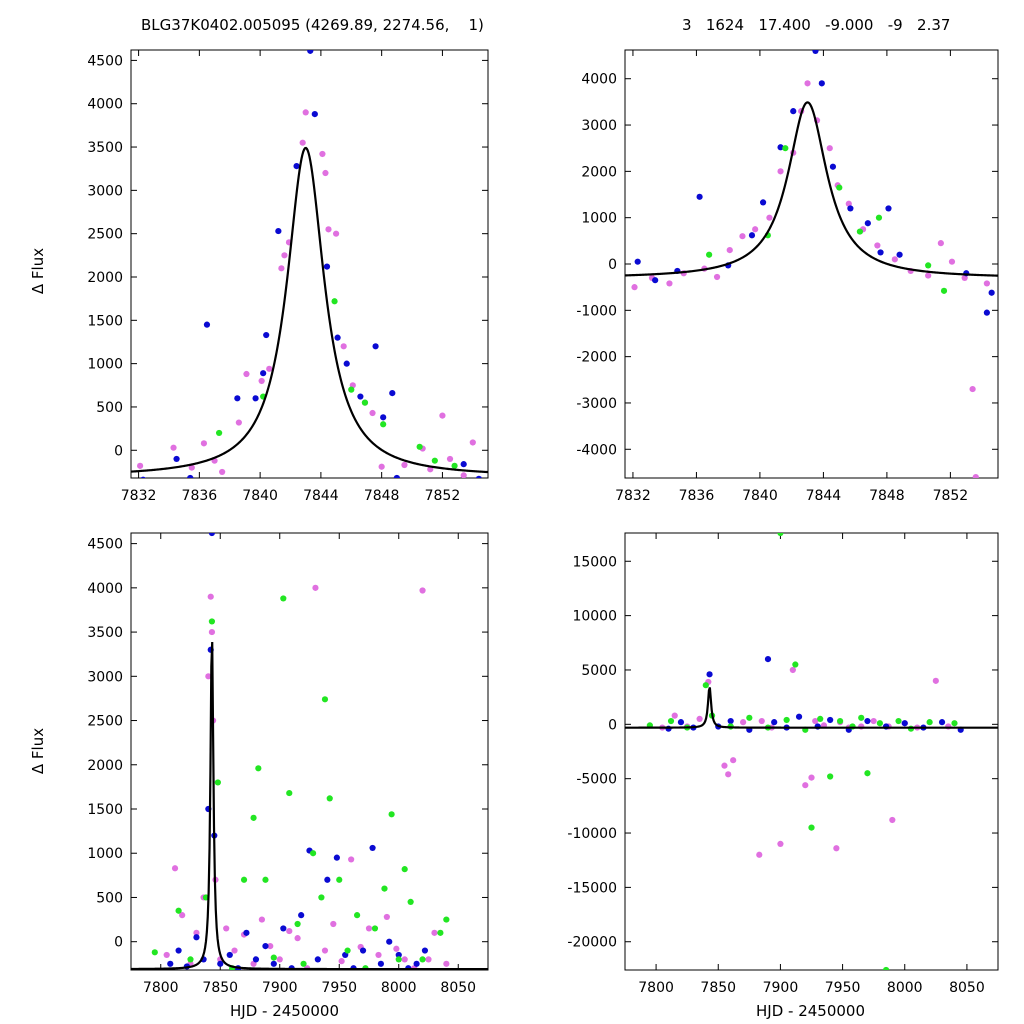  I want to click on y-tick-label: 4500, so click(105, 545).